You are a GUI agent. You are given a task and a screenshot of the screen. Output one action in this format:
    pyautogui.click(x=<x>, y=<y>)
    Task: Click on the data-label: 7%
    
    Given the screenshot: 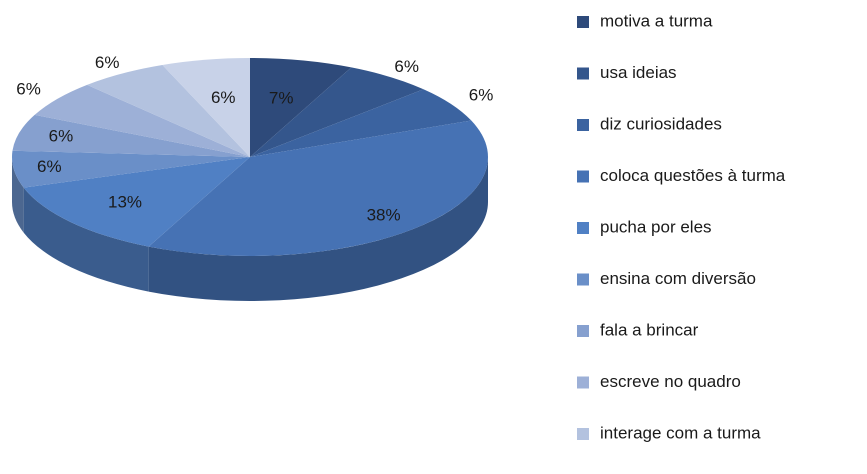 What is the action you would take?
    pyautogui.click(x=281, y=98)
    